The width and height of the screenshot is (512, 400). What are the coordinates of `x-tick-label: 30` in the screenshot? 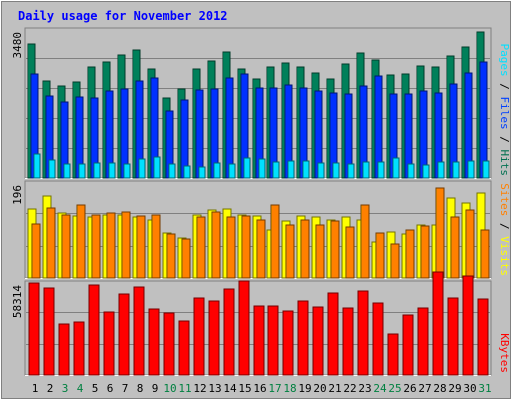 It's located at (469, 388).